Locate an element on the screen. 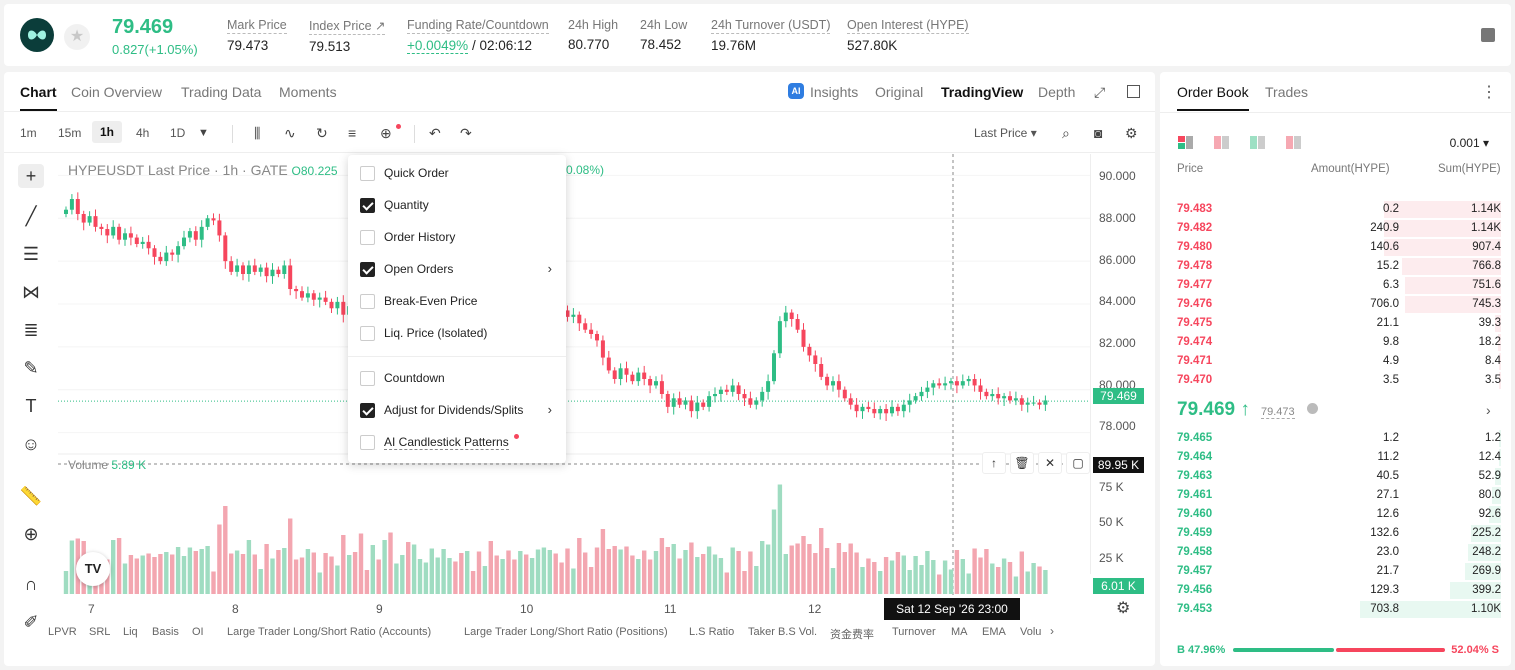 The image size is (1515, 670). template-icon: ≡ is located at coordinates (352, 133).